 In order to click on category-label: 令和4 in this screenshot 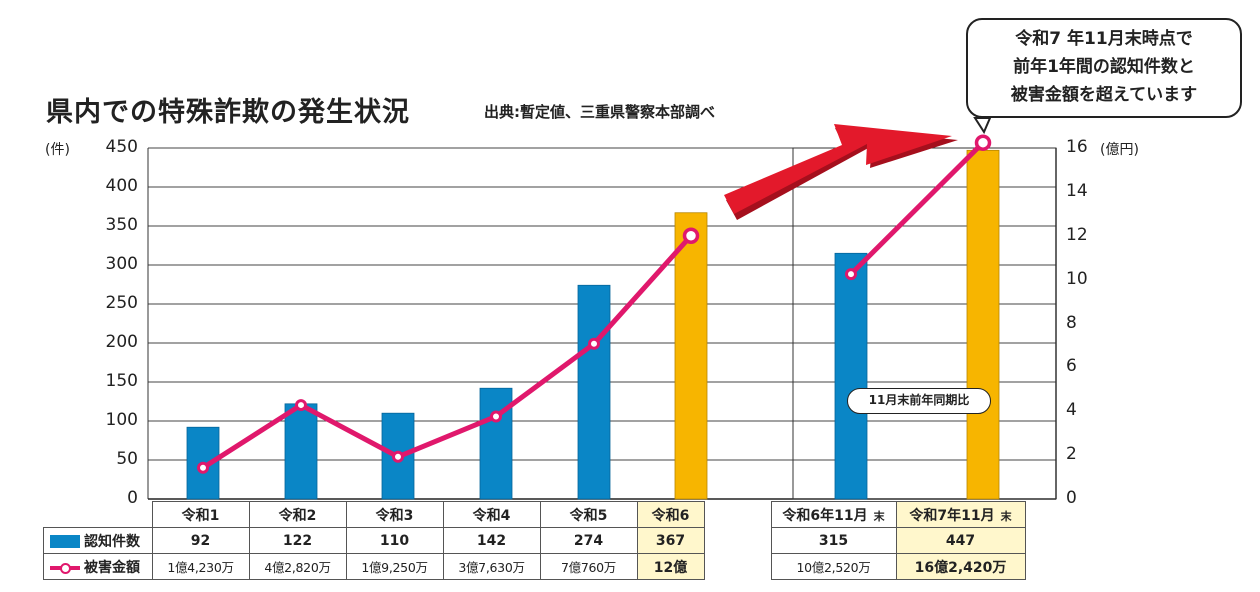, I will do `click(491, 514)`.